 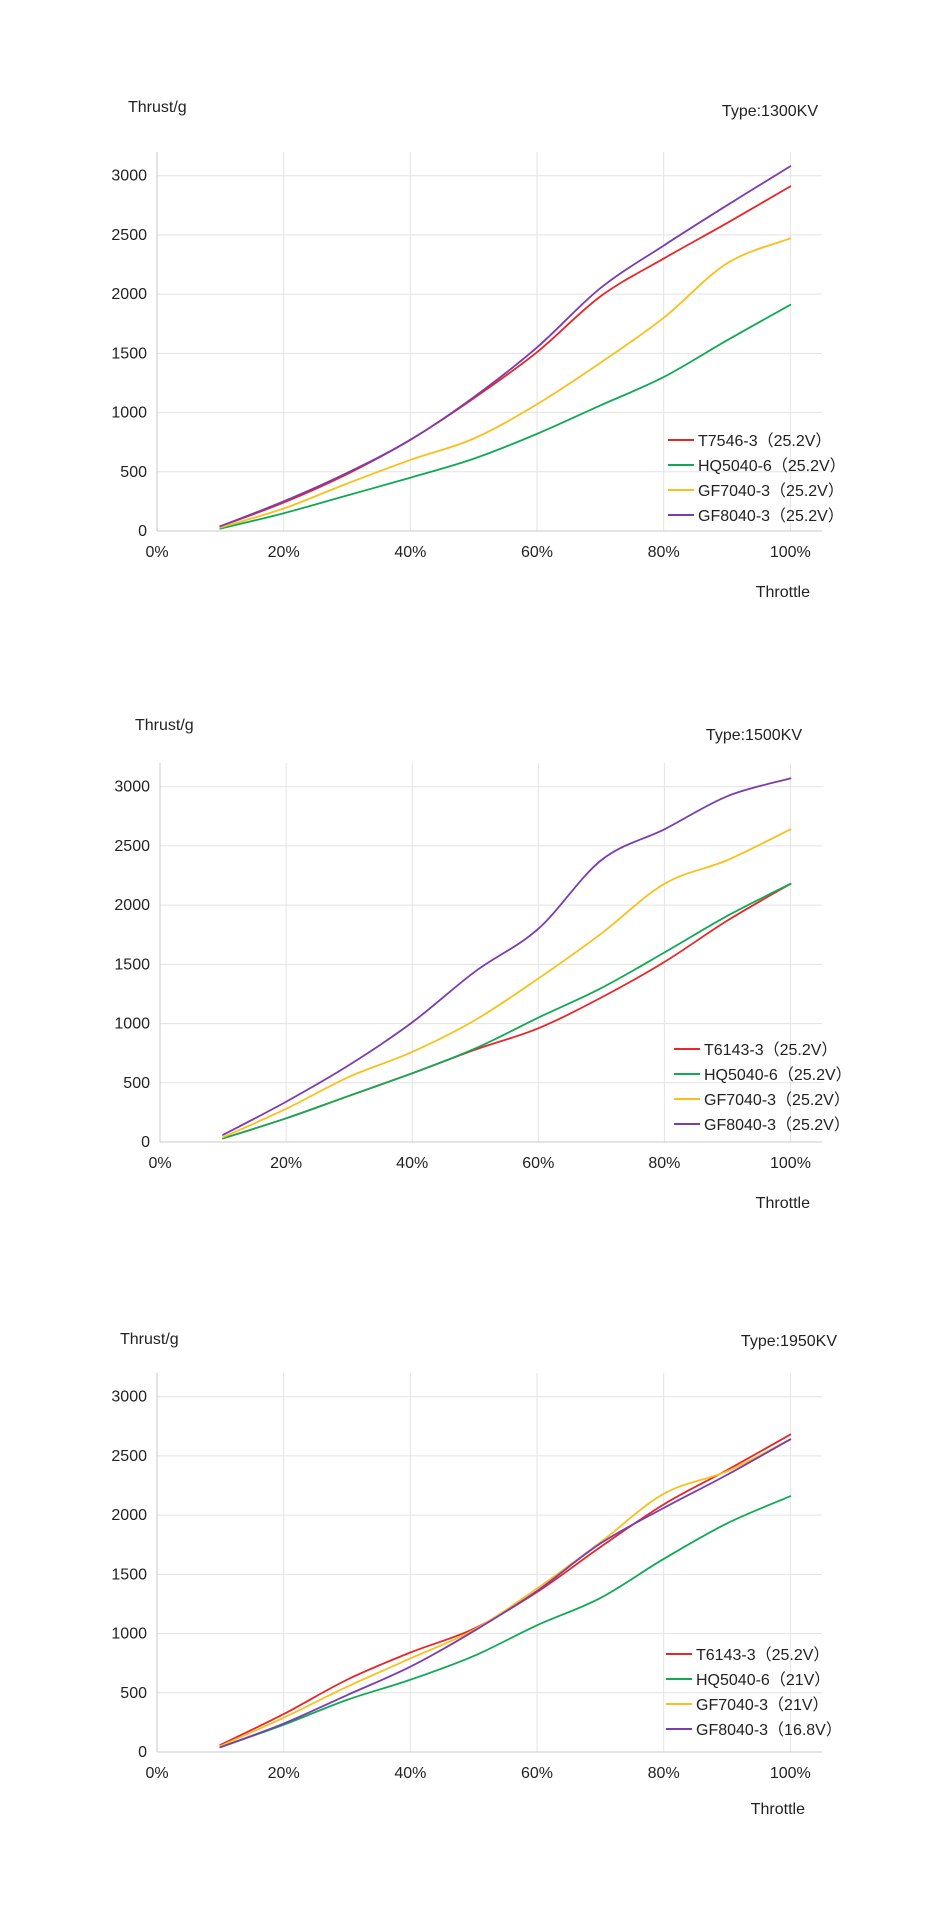 I want to click on legend-label: GF7040-3（21V）, so click(x=762, y=1705).